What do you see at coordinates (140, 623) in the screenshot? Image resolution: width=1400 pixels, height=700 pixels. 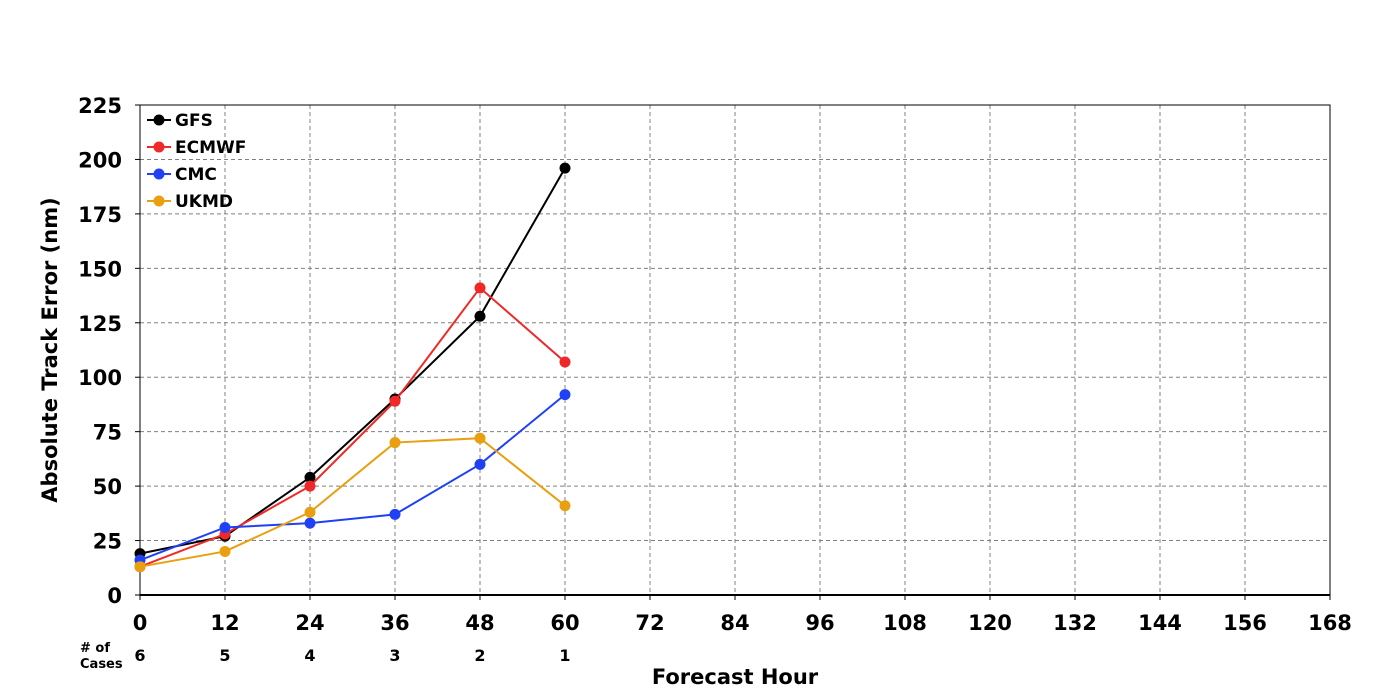 I see `x-tick-label: 0` at bounding box center [140, 623].